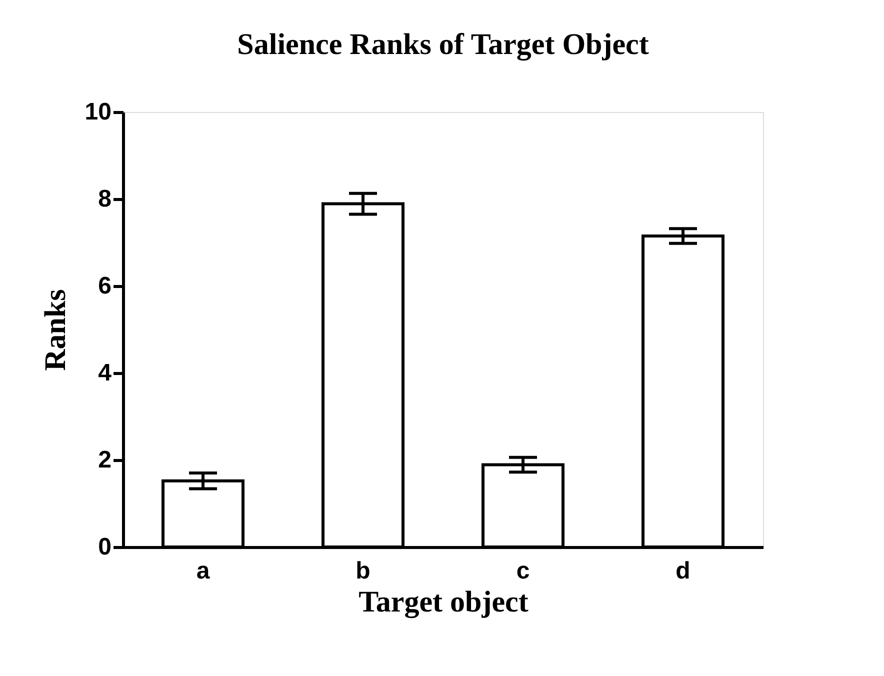  Describe the element at coordinates (683, 571) in the screenshot. I see `x-tick-label: d` at that location.